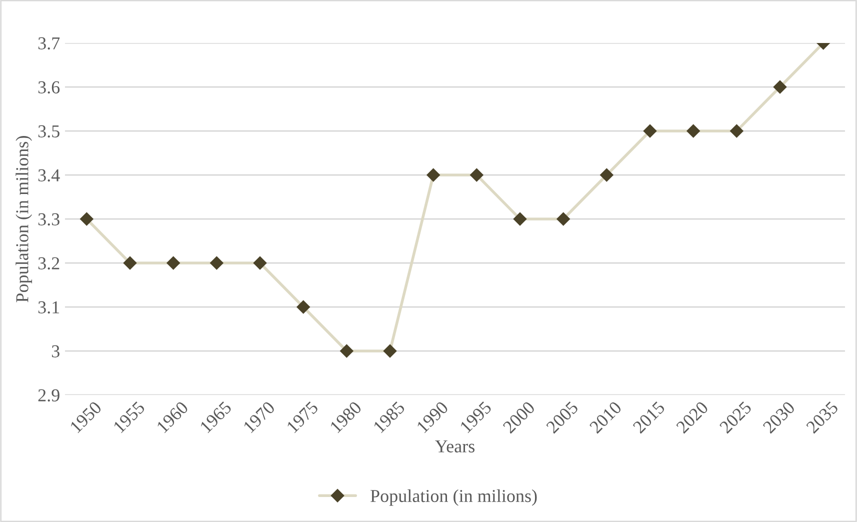 This screenshot has height=522, width=857. Describe the element at coordinates (56, 351) in the screenshot. I see `y-tick-label: 3` at that location.